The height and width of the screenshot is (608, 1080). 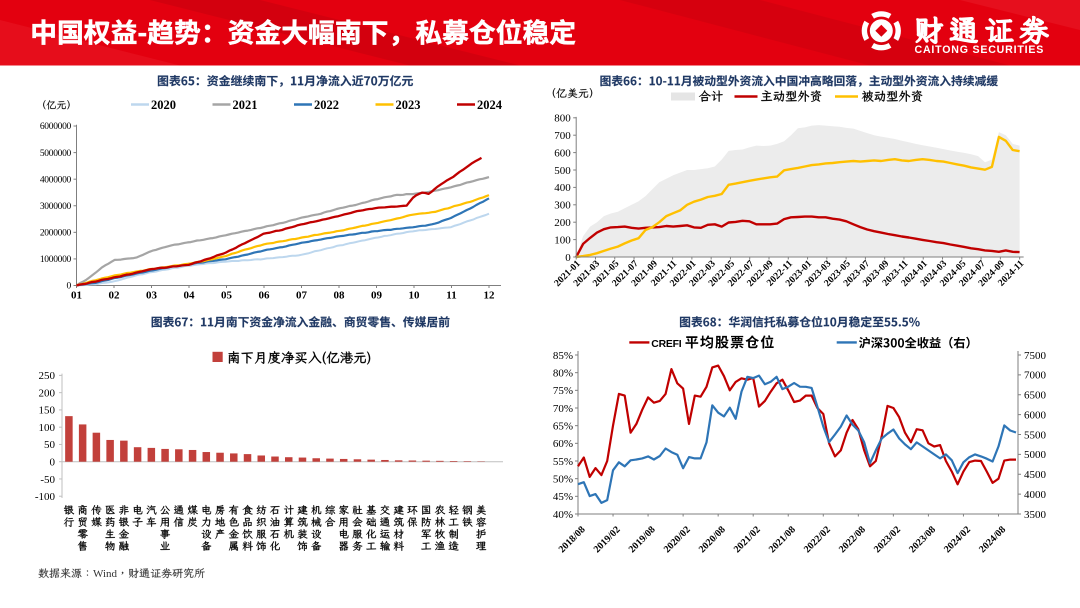 I want to click on svg-text: 65%, so click(x=563, y=426).